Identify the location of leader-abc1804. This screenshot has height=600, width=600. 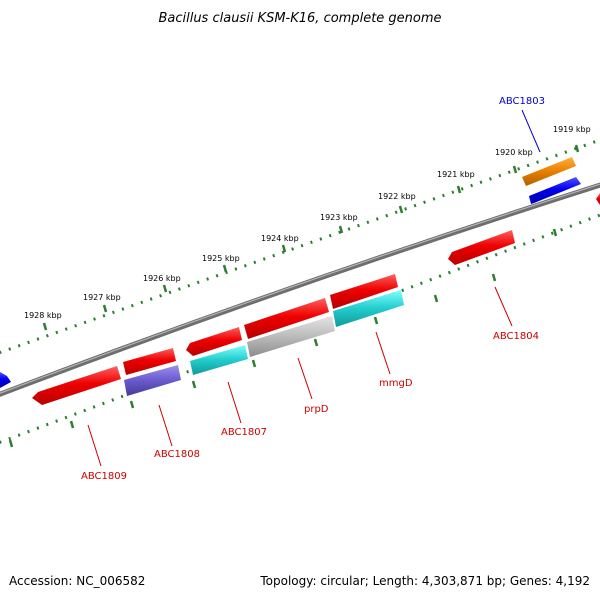
(503, 306).